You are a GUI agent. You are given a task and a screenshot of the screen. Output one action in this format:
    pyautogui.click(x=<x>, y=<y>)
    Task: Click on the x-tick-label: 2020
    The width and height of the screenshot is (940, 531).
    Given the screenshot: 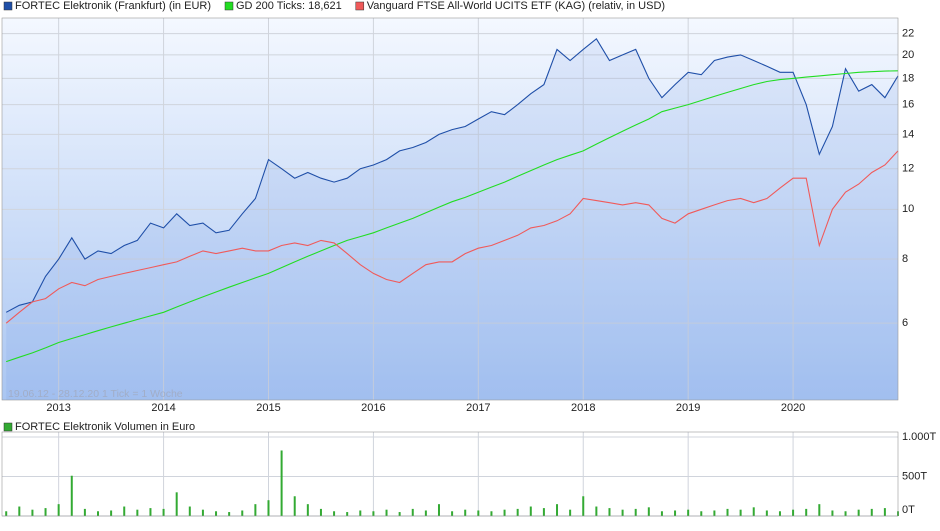 What is the action you would take?
    pyautogui.click(x=793, y=408)
    